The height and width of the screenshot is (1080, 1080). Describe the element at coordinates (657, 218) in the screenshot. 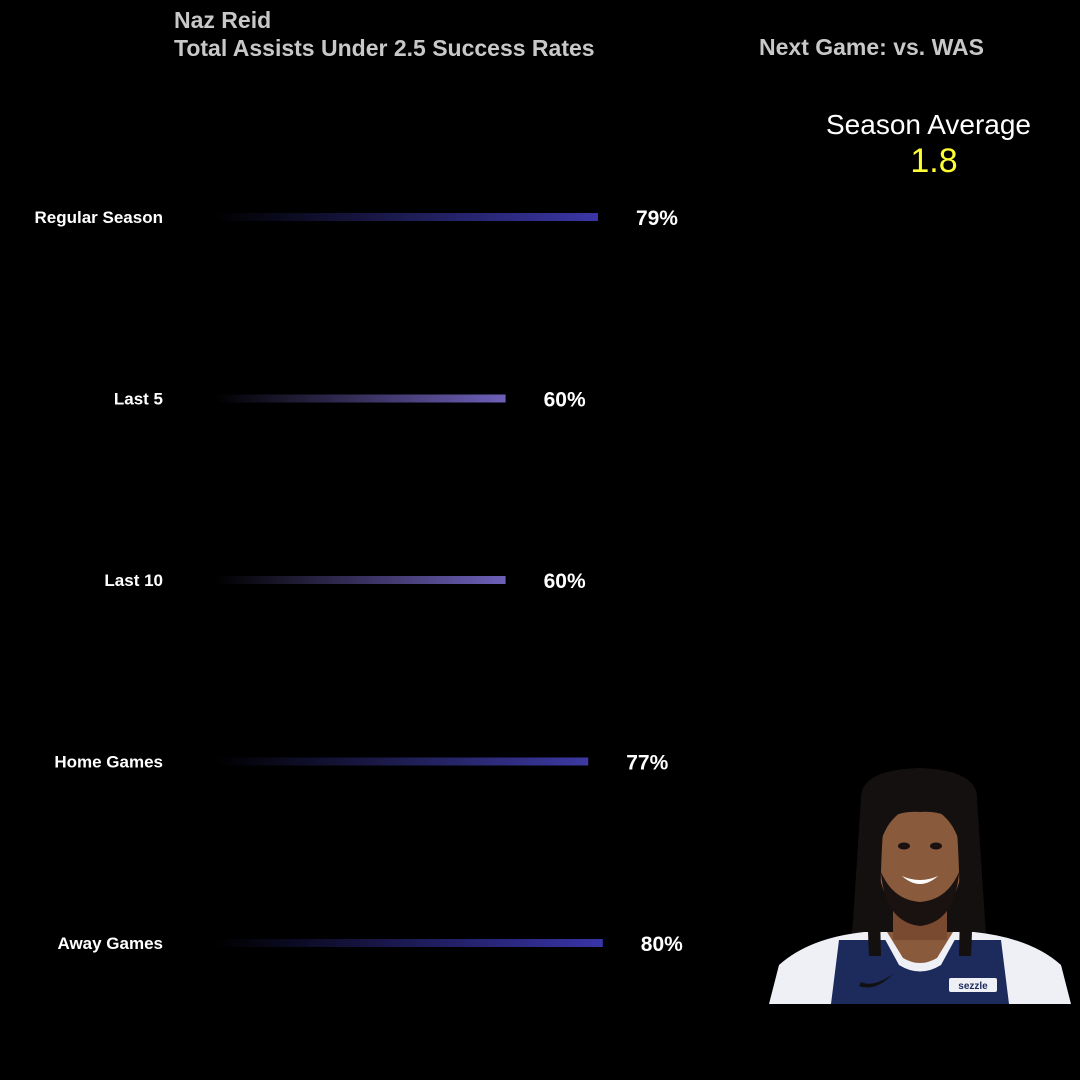

I see `value-label-0: 79%` at that location.